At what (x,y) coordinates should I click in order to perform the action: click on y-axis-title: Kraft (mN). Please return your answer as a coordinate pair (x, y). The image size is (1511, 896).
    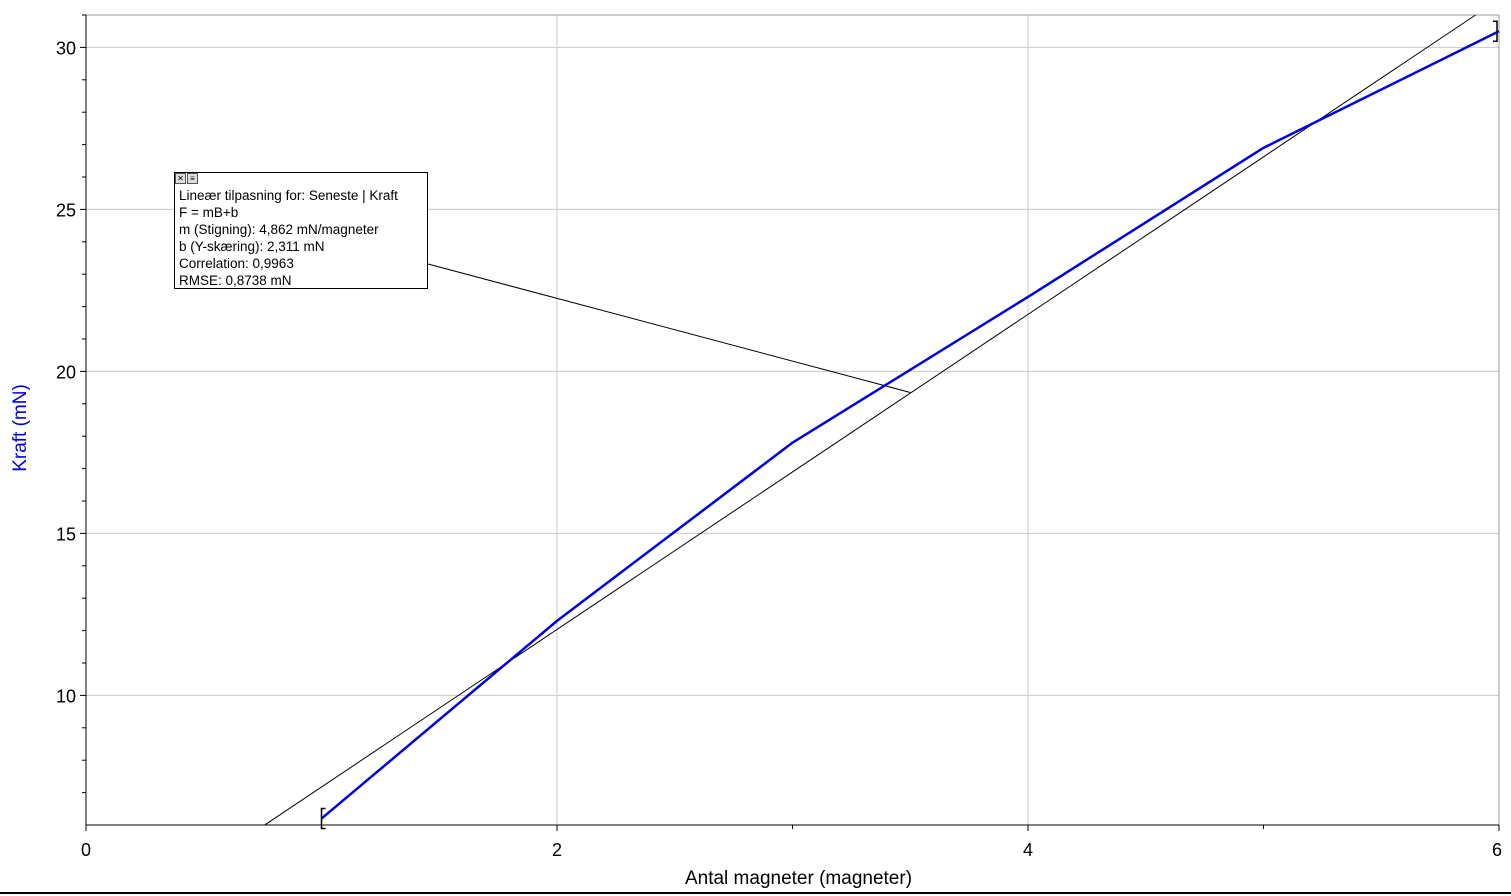
    Looking at the image, I should click on (20, 428).